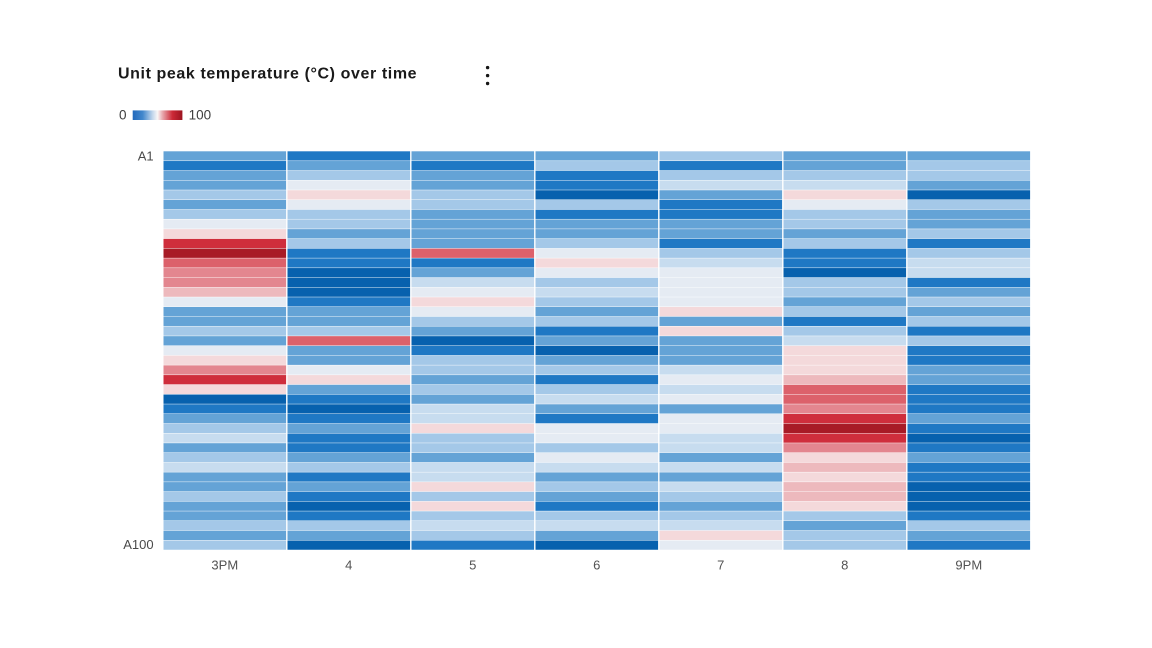  Describe the element at coordinates (138, 544) in the screenshot. I see `svg-text: A100` at that location.